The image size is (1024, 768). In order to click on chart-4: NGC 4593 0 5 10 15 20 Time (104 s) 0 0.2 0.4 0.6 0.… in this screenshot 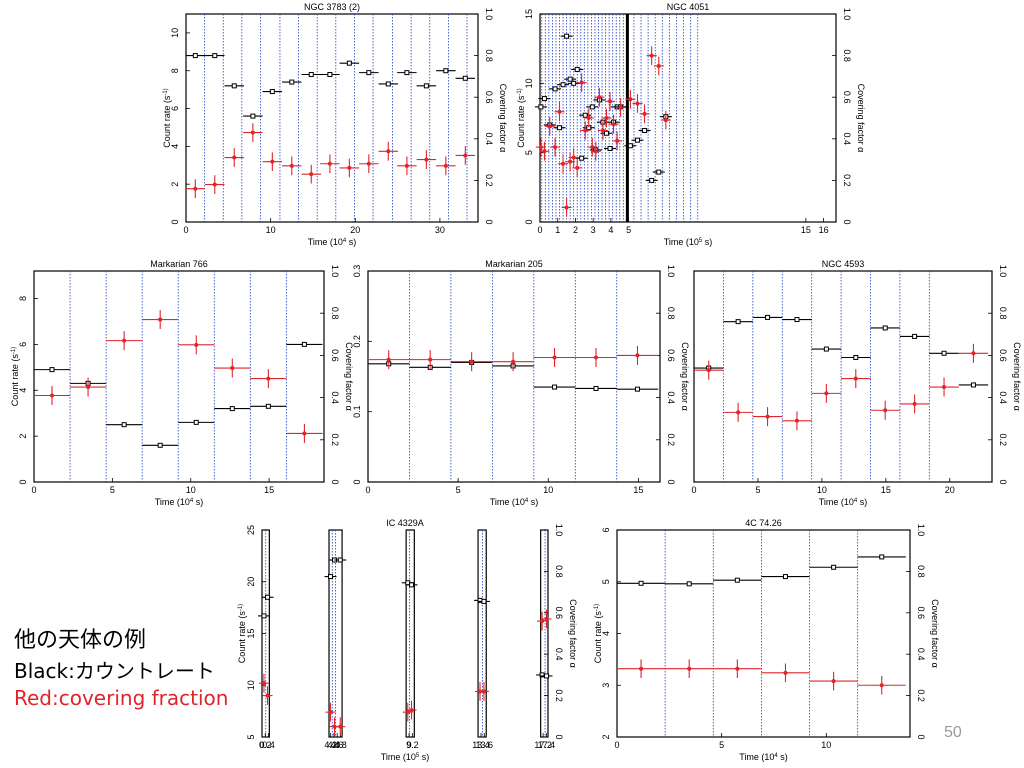, I will do `click(856, 383)`.